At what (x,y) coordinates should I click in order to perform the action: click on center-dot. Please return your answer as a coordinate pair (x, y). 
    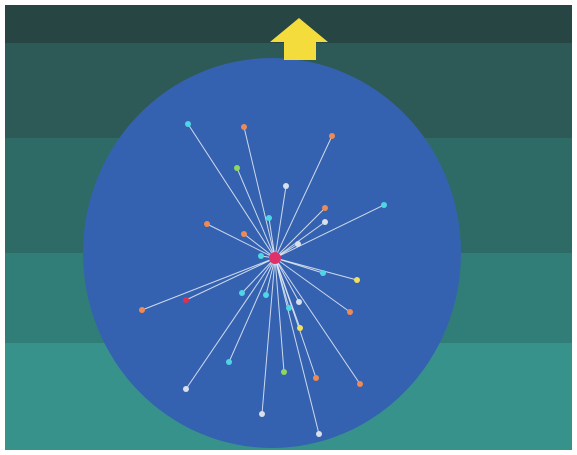
    Looking at the image, I should click on (275, 258).